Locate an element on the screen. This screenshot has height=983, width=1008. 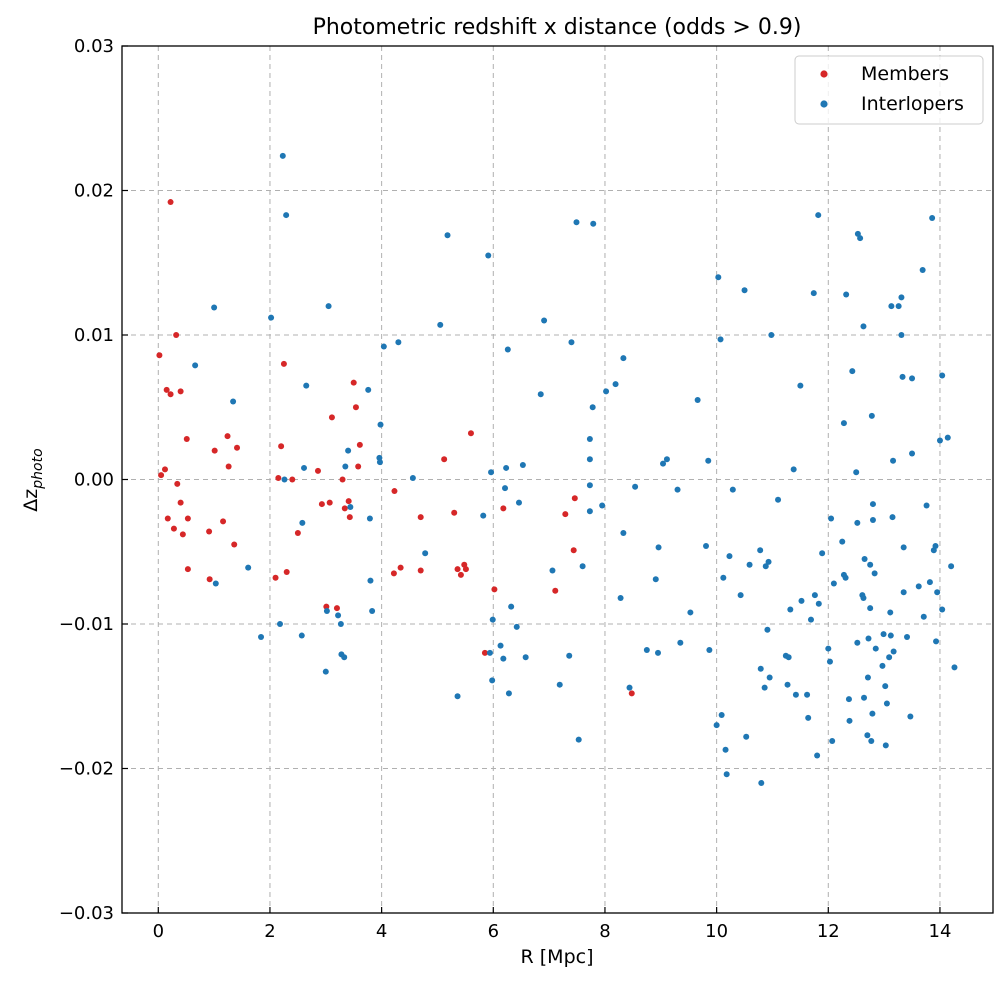
x-tick-label: 14 is located at coordinates (940, 931).